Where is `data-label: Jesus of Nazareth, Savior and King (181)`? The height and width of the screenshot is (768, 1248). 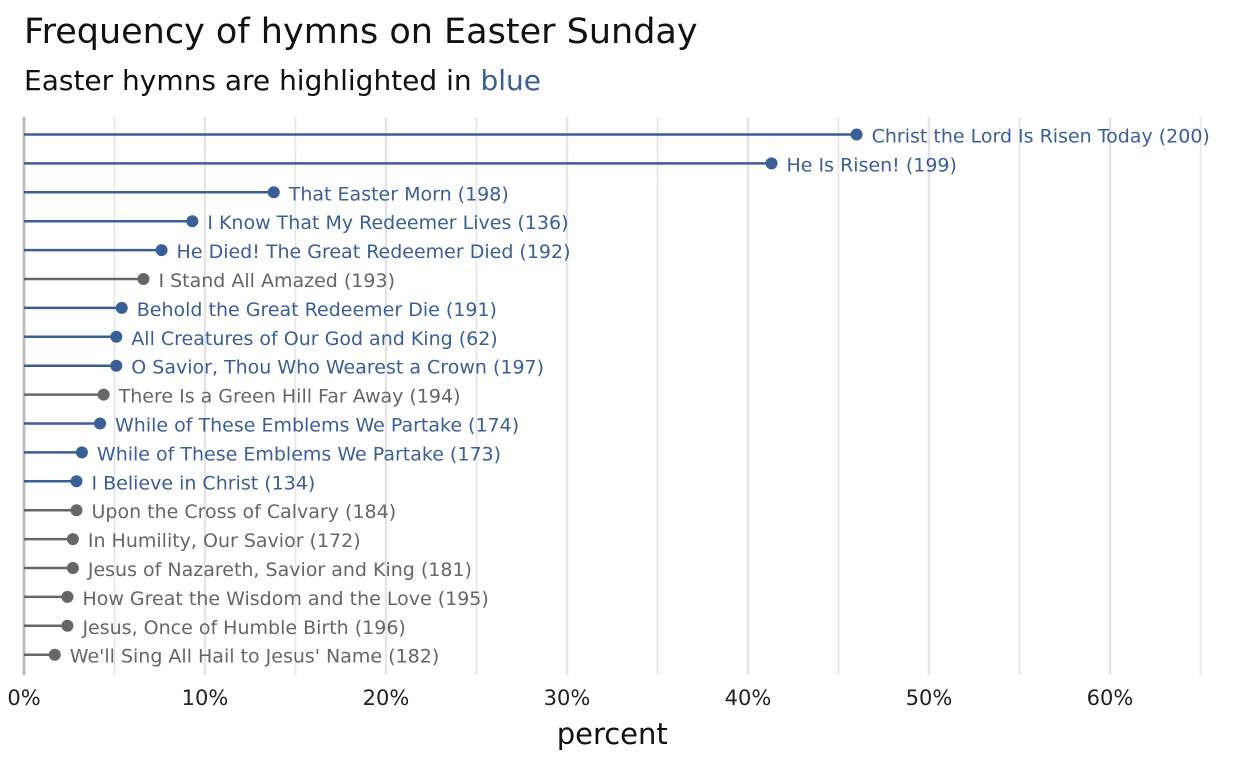 data-label: Jesus of Nazareth, Savior and King (181) is located at coordinates (279, 570).